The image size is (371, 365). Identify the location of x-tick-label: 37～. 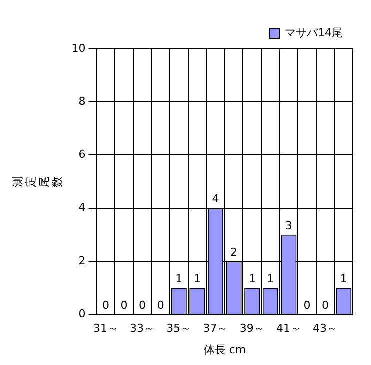
(215, 329).